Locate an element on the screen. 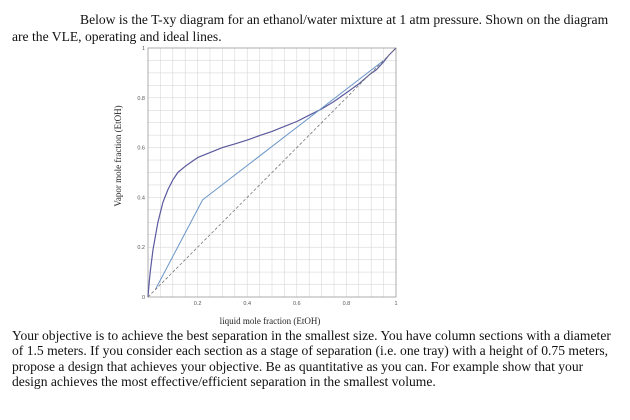  y-tick-label: 1 is located at coordinates (143, 49).